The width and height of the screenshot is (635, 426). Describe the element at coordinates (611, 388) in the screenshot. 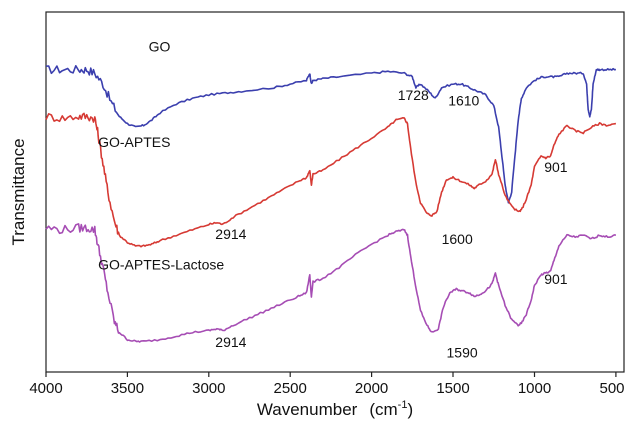

I see `x-tick-label-500: 500` at that location.